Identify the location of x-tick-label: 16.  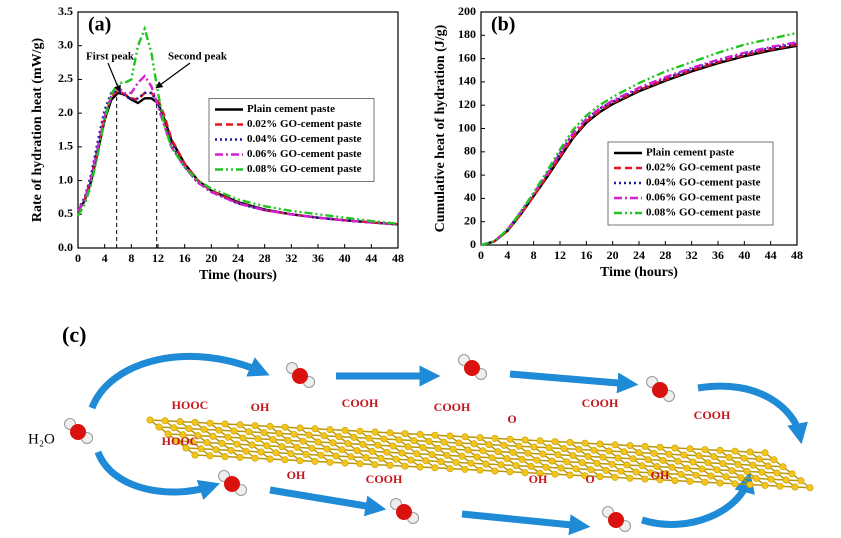
(586, 255).